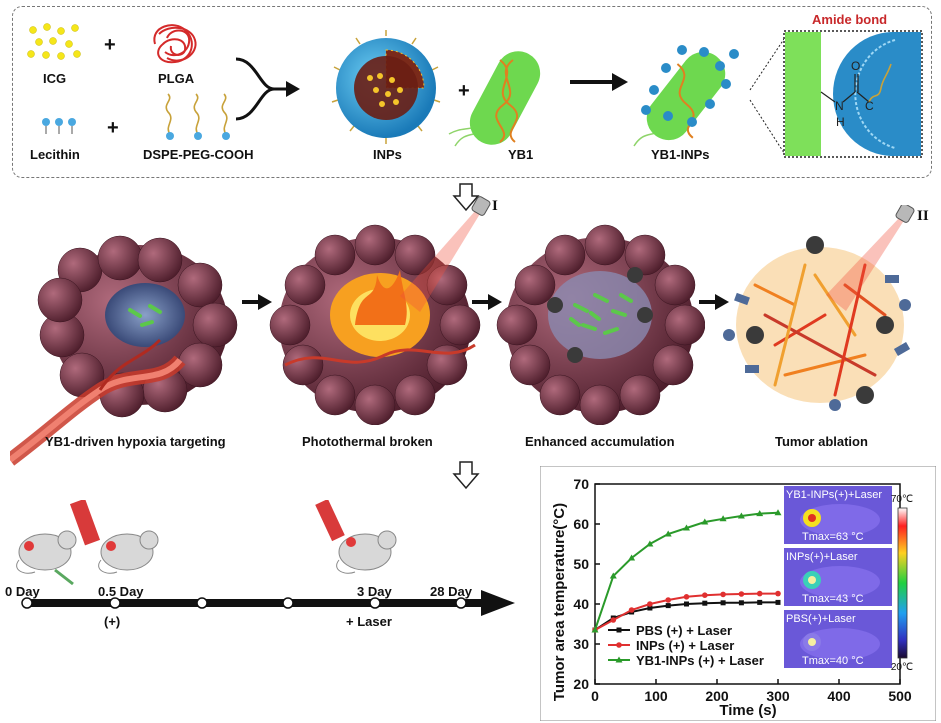 The width and height of the screenshot is (941, 723). Describe the element at coordinates (581, 484) in the screenshot. I see `y-tick-label: 70` at that location.